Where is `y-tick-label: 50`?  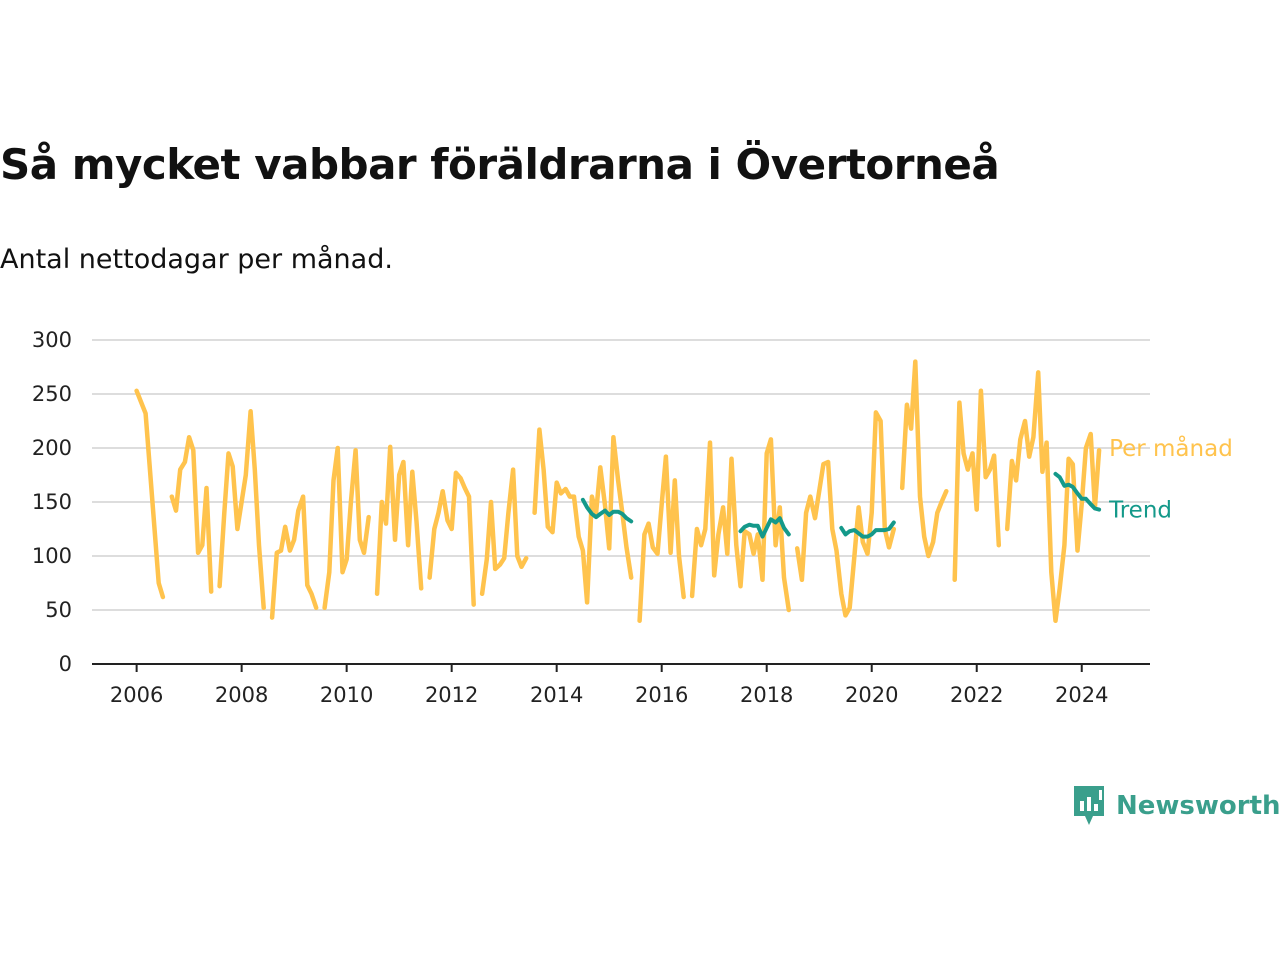
y-tick-label: 50 is located at coordinates (58, 610).